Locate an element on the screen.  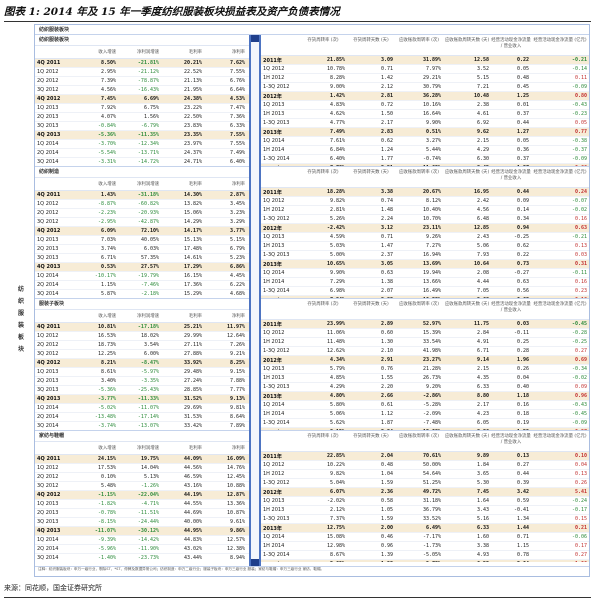
value-cell: 9.13% is located at coordinates (237, 399).